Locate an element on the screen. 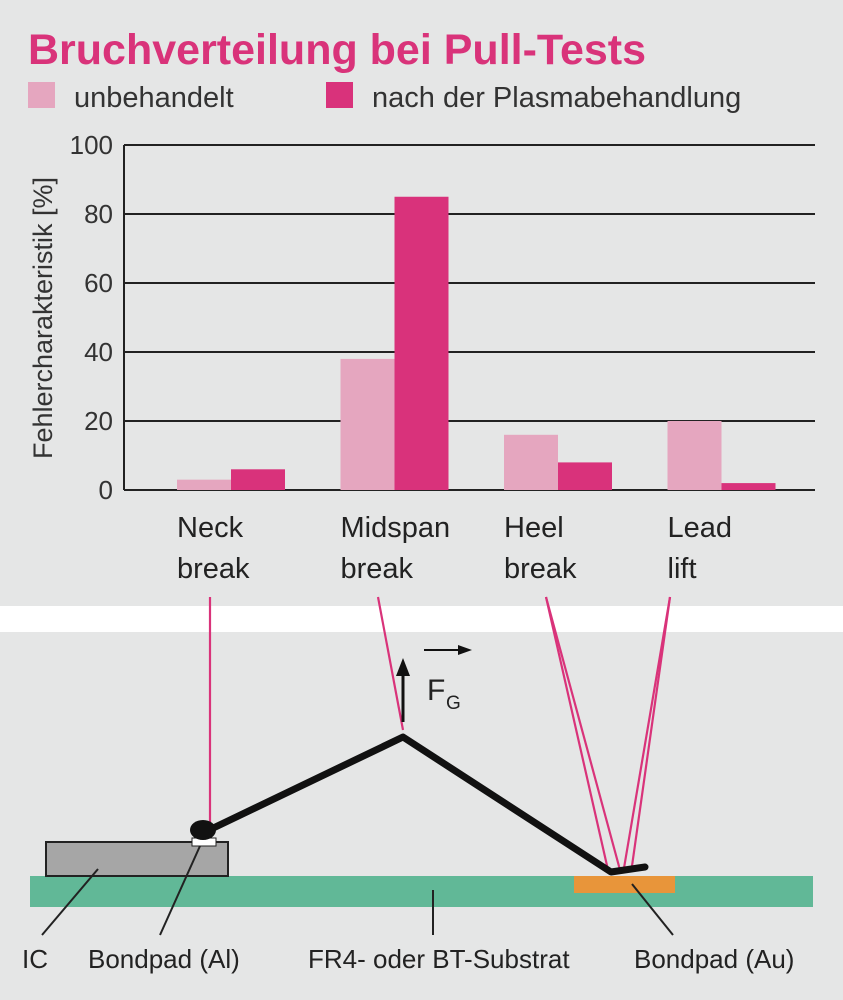 The width and height of the screenshot is (843, 1000). y-tick-label-20: 20 is located at coordinates (98, 421).